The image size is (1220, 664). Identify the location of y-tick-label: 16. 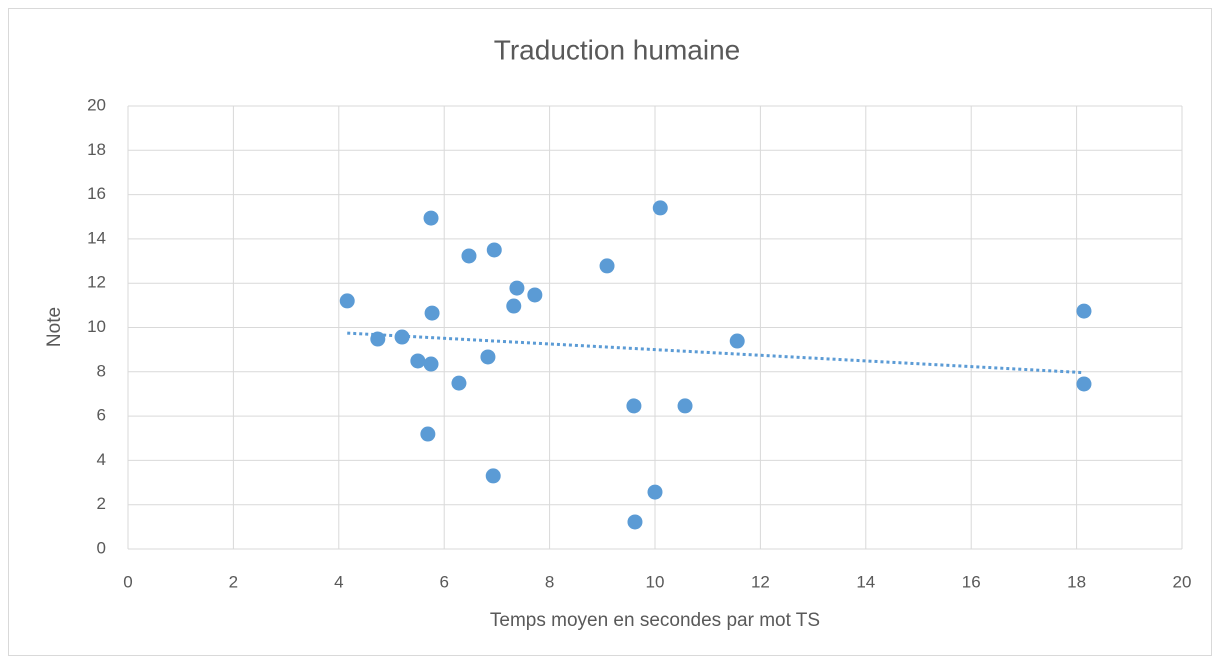
(96, 193).